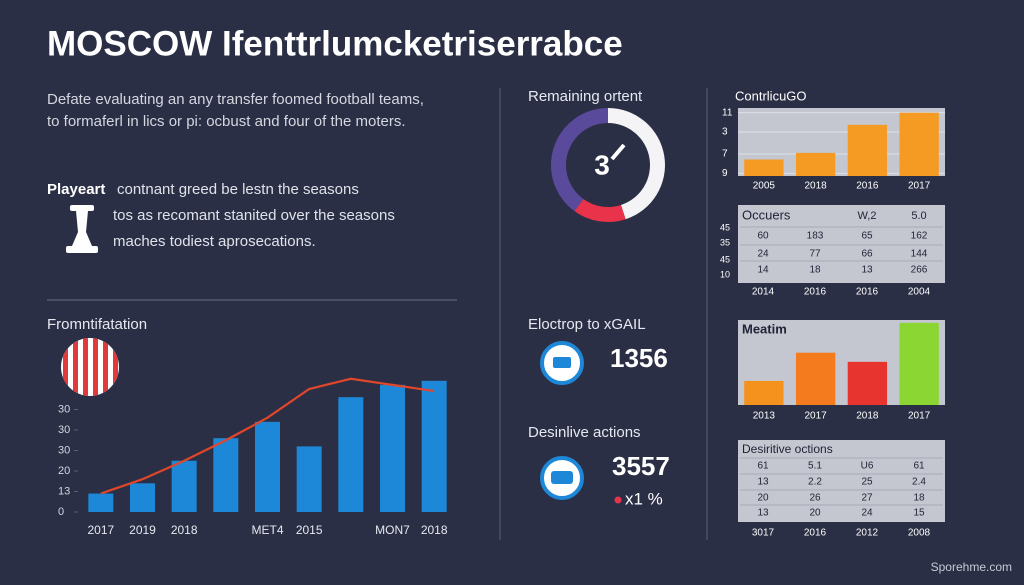  What do you see at coordinates (787, 449) in the screenshot?
I see `table-title: Desiritive octions` at bounding box center [787, 449].